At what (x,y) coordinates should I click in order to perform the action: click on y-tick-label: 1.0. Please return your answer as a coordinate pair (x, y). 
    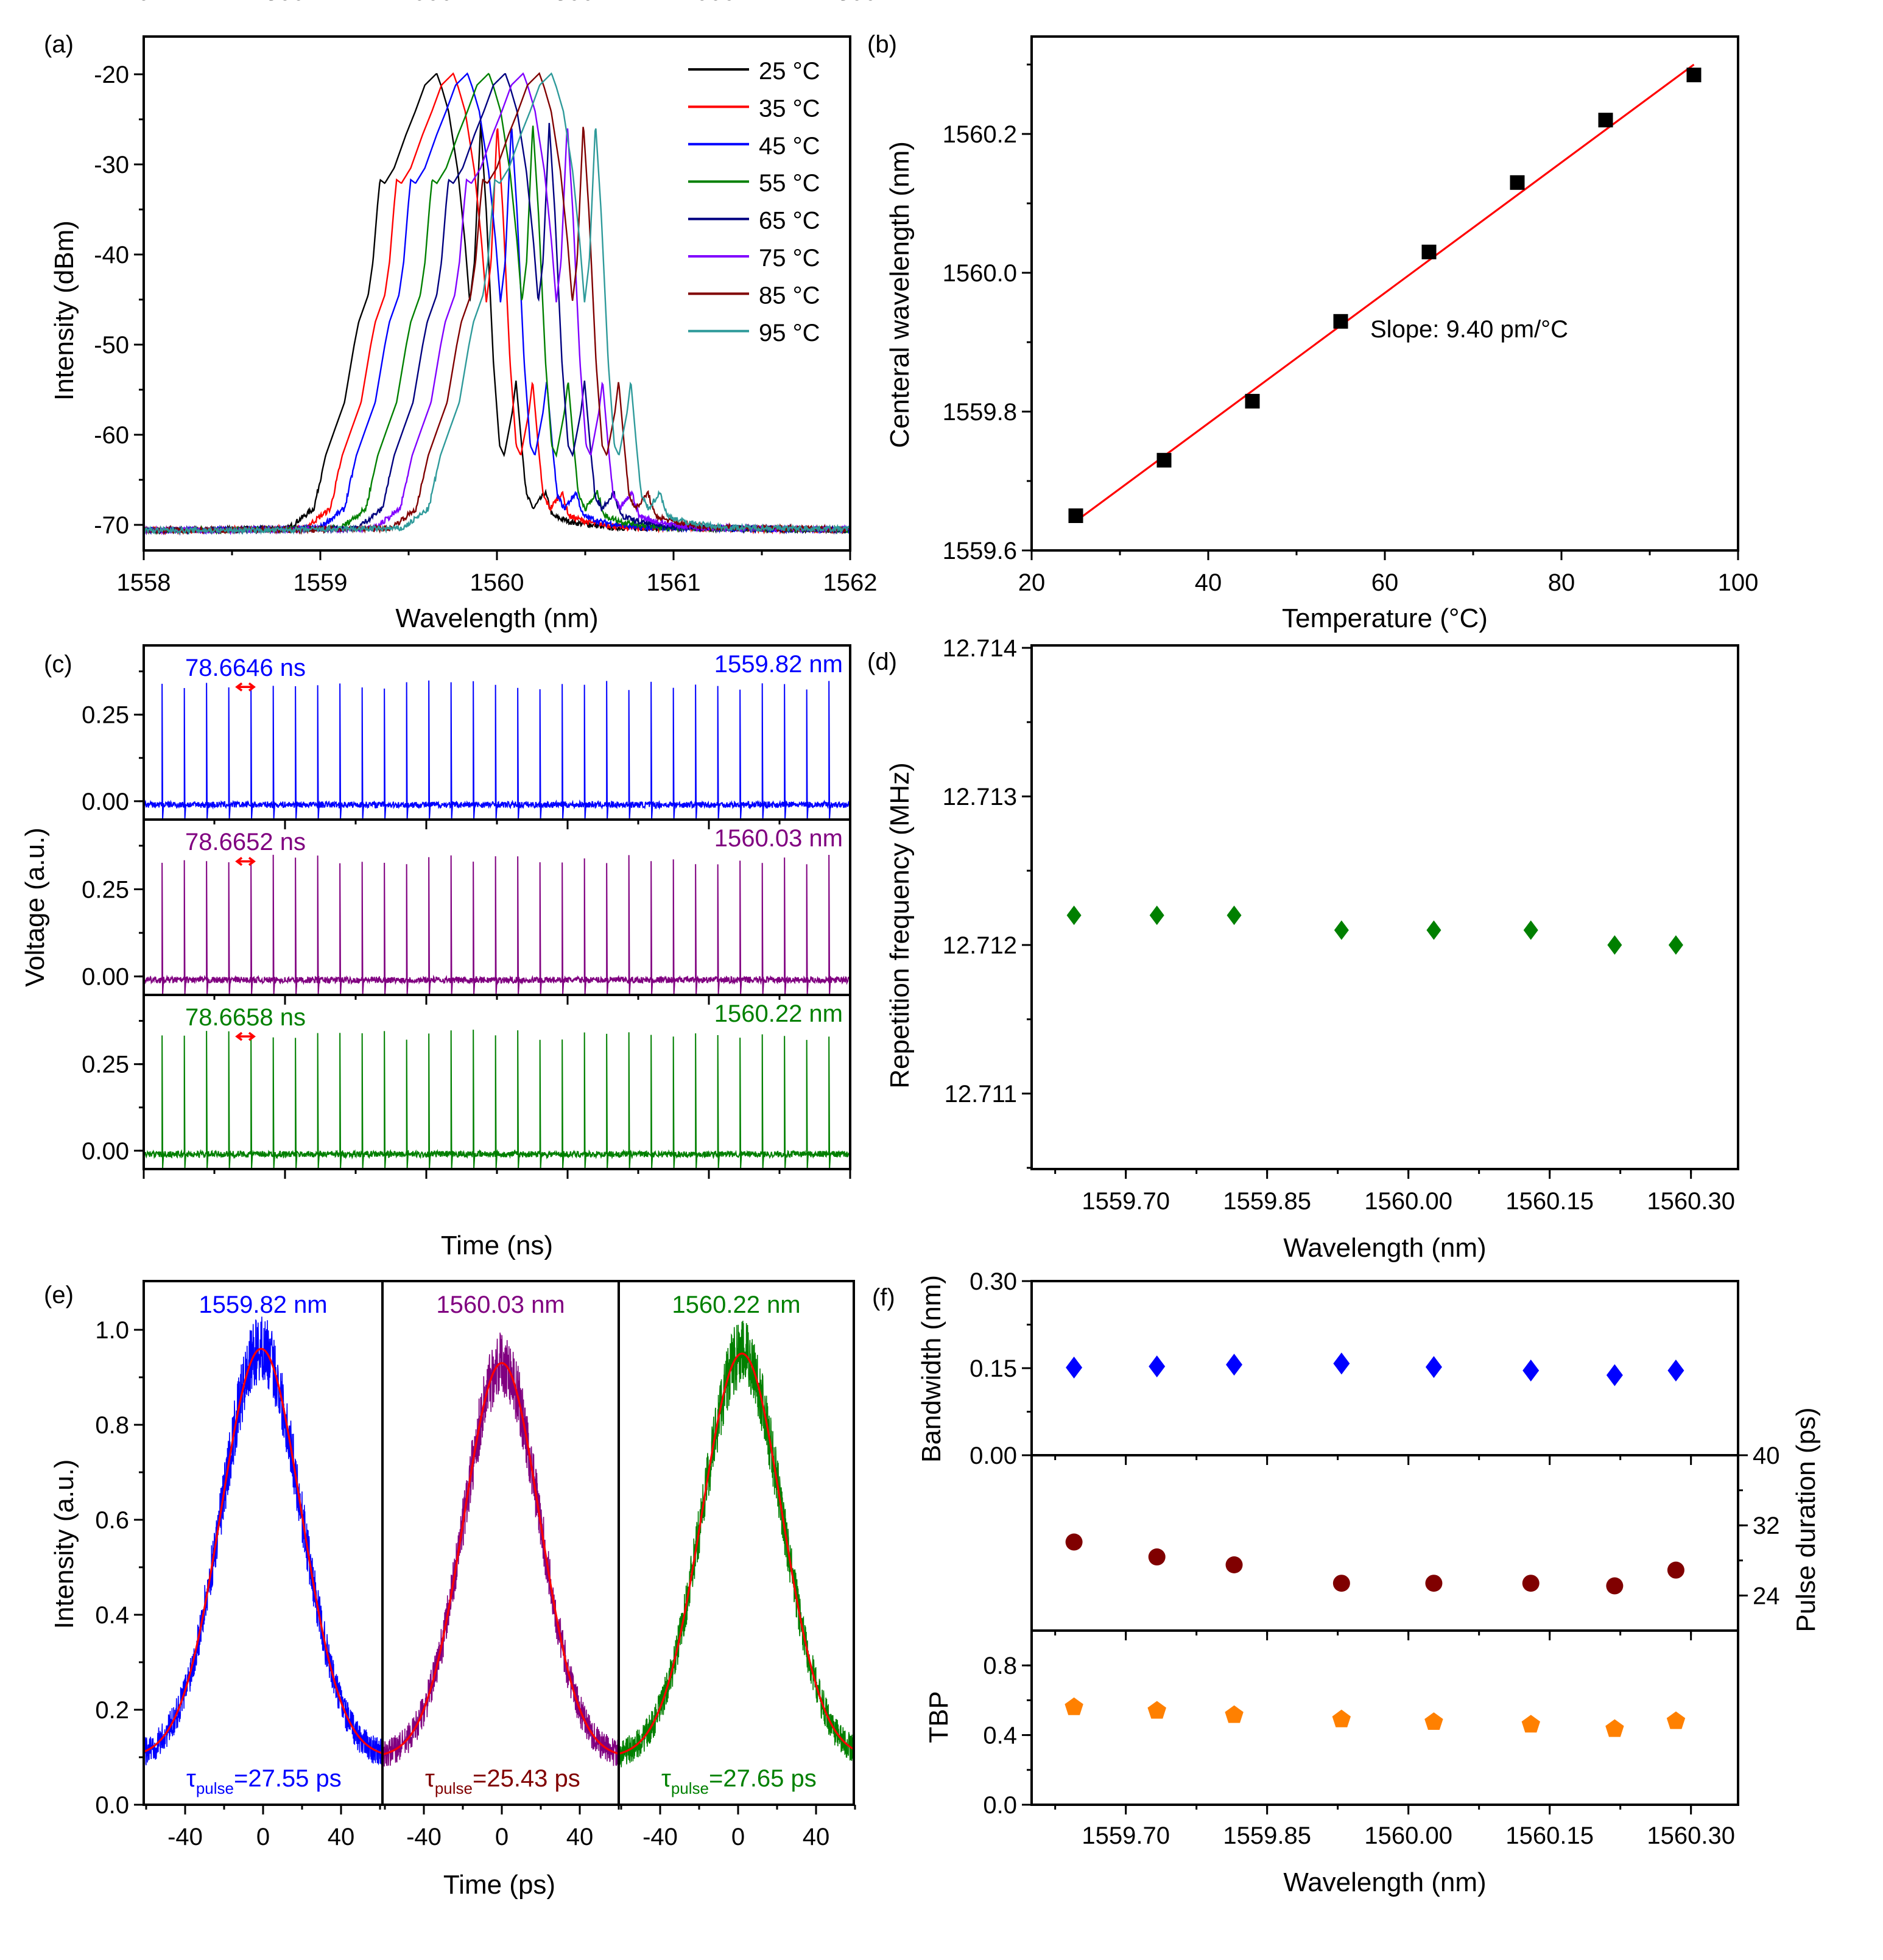
    Looking at the image, I should click on (112, 1331).